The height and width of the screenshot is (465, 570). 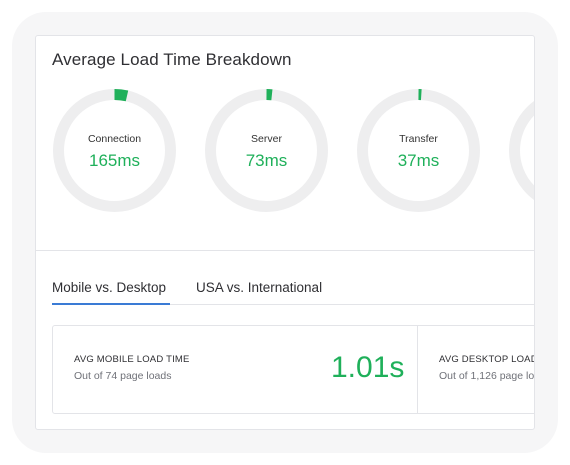 I want to click on fourth-ring, so click(x=520, y=150).